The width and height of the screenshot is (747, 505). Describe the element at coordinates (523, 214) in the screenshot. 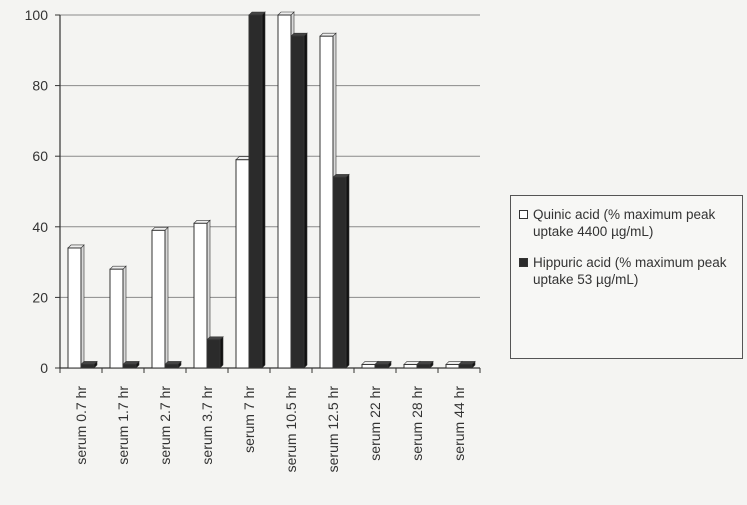

I see `legend-swatch-quinic-acid` at that location.